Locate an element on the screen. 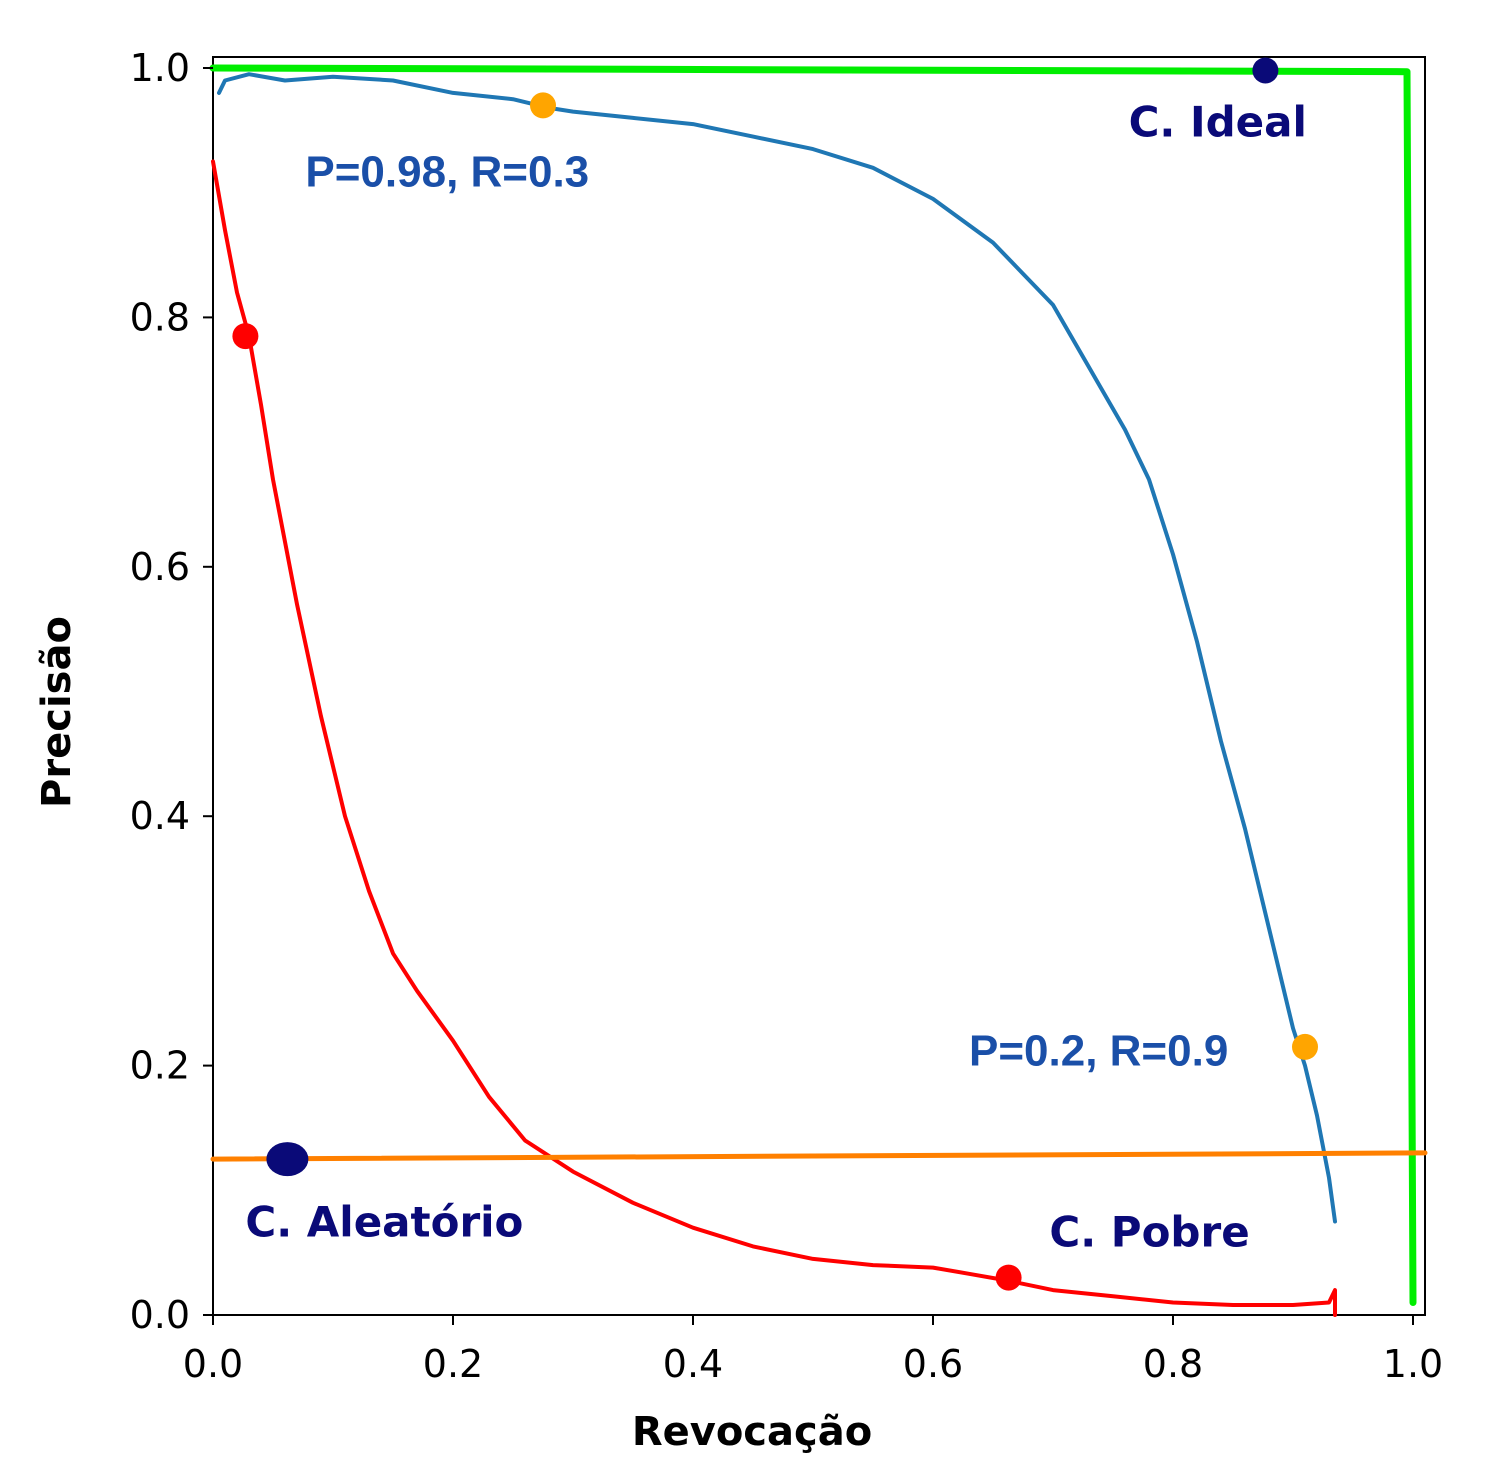 The image size is (1492, 1482). x-tick-label: 1.0 is located at coordinates (1413, 1364).